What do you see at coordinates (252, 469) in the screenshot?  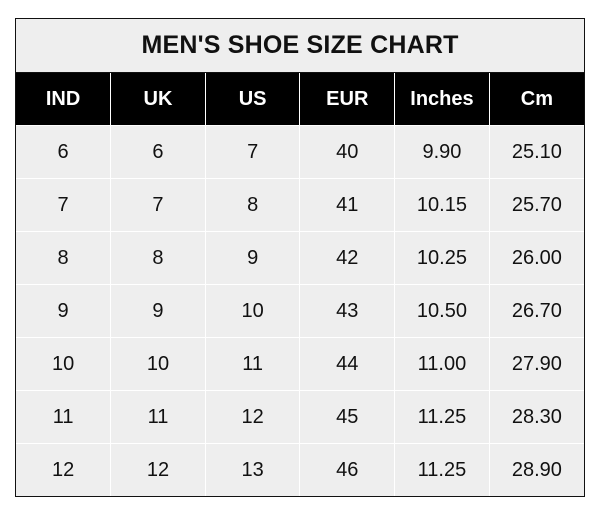 I see `table-cell: 13` at bounding box center [252, 469].